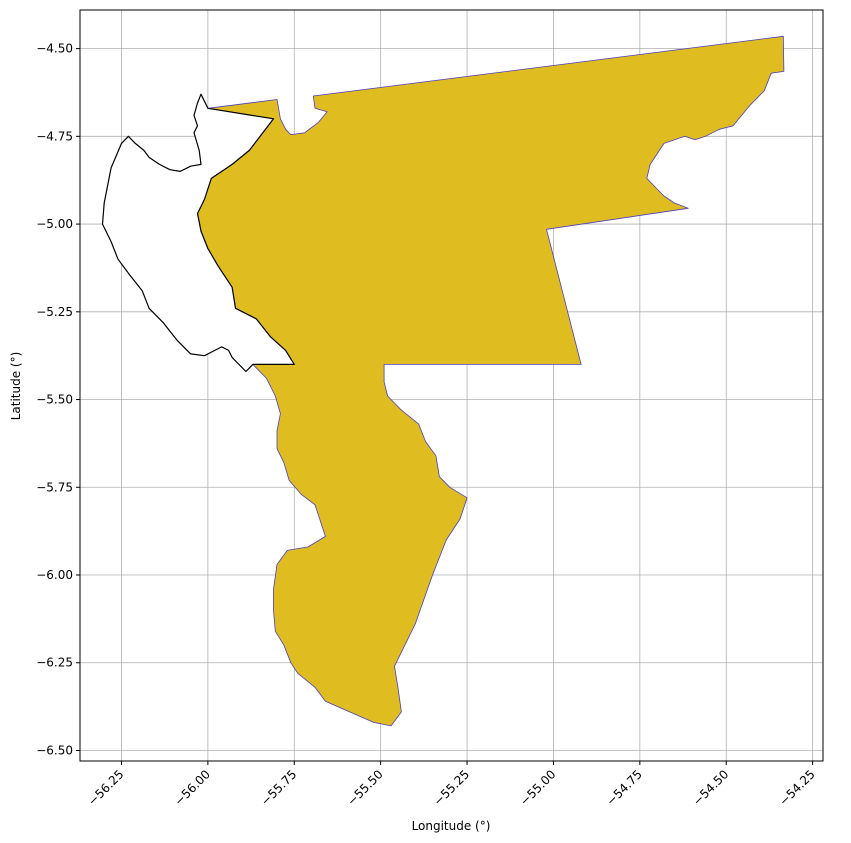 The height and width of the screenshot is (843, 851). Describe the element at coordinates (54, 312) in the screenshot. I see `y-tick-label: −5.25` at that location.